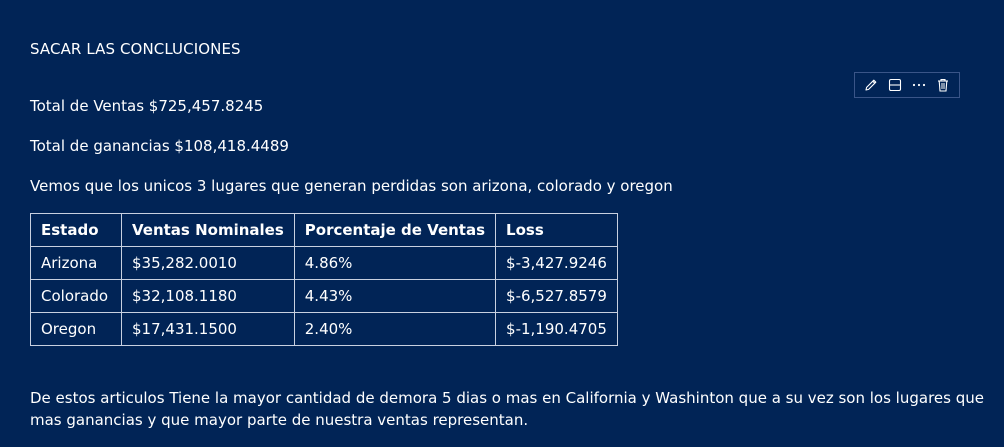  I want to click on more-actions-button, so click(919, 85).